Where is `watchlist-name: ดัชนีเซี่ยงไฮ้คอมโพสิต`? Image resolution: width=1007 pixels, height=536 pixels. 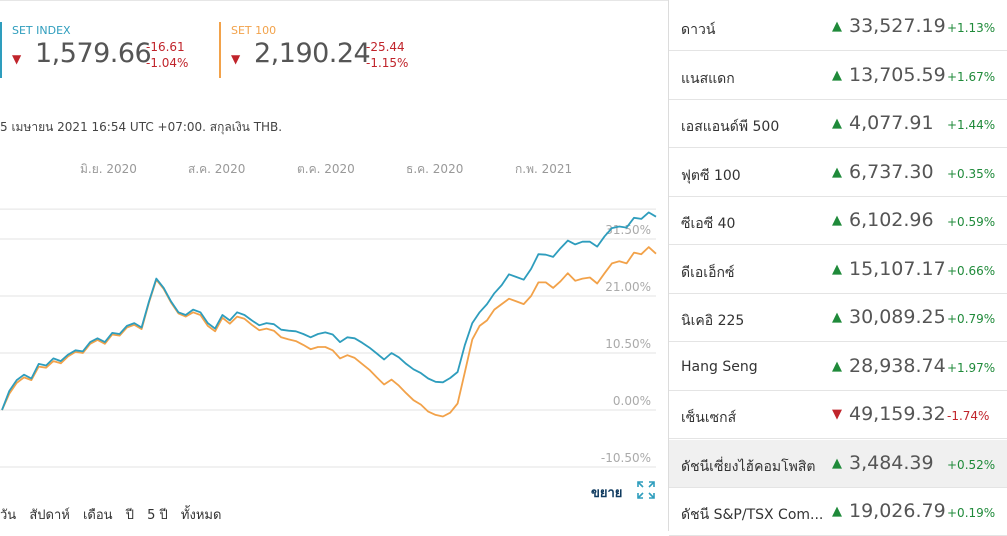
watchlist-name: ดัชนีเซี่ยงไฮ้คอมโพสิต is located at coordinates (748, 467).